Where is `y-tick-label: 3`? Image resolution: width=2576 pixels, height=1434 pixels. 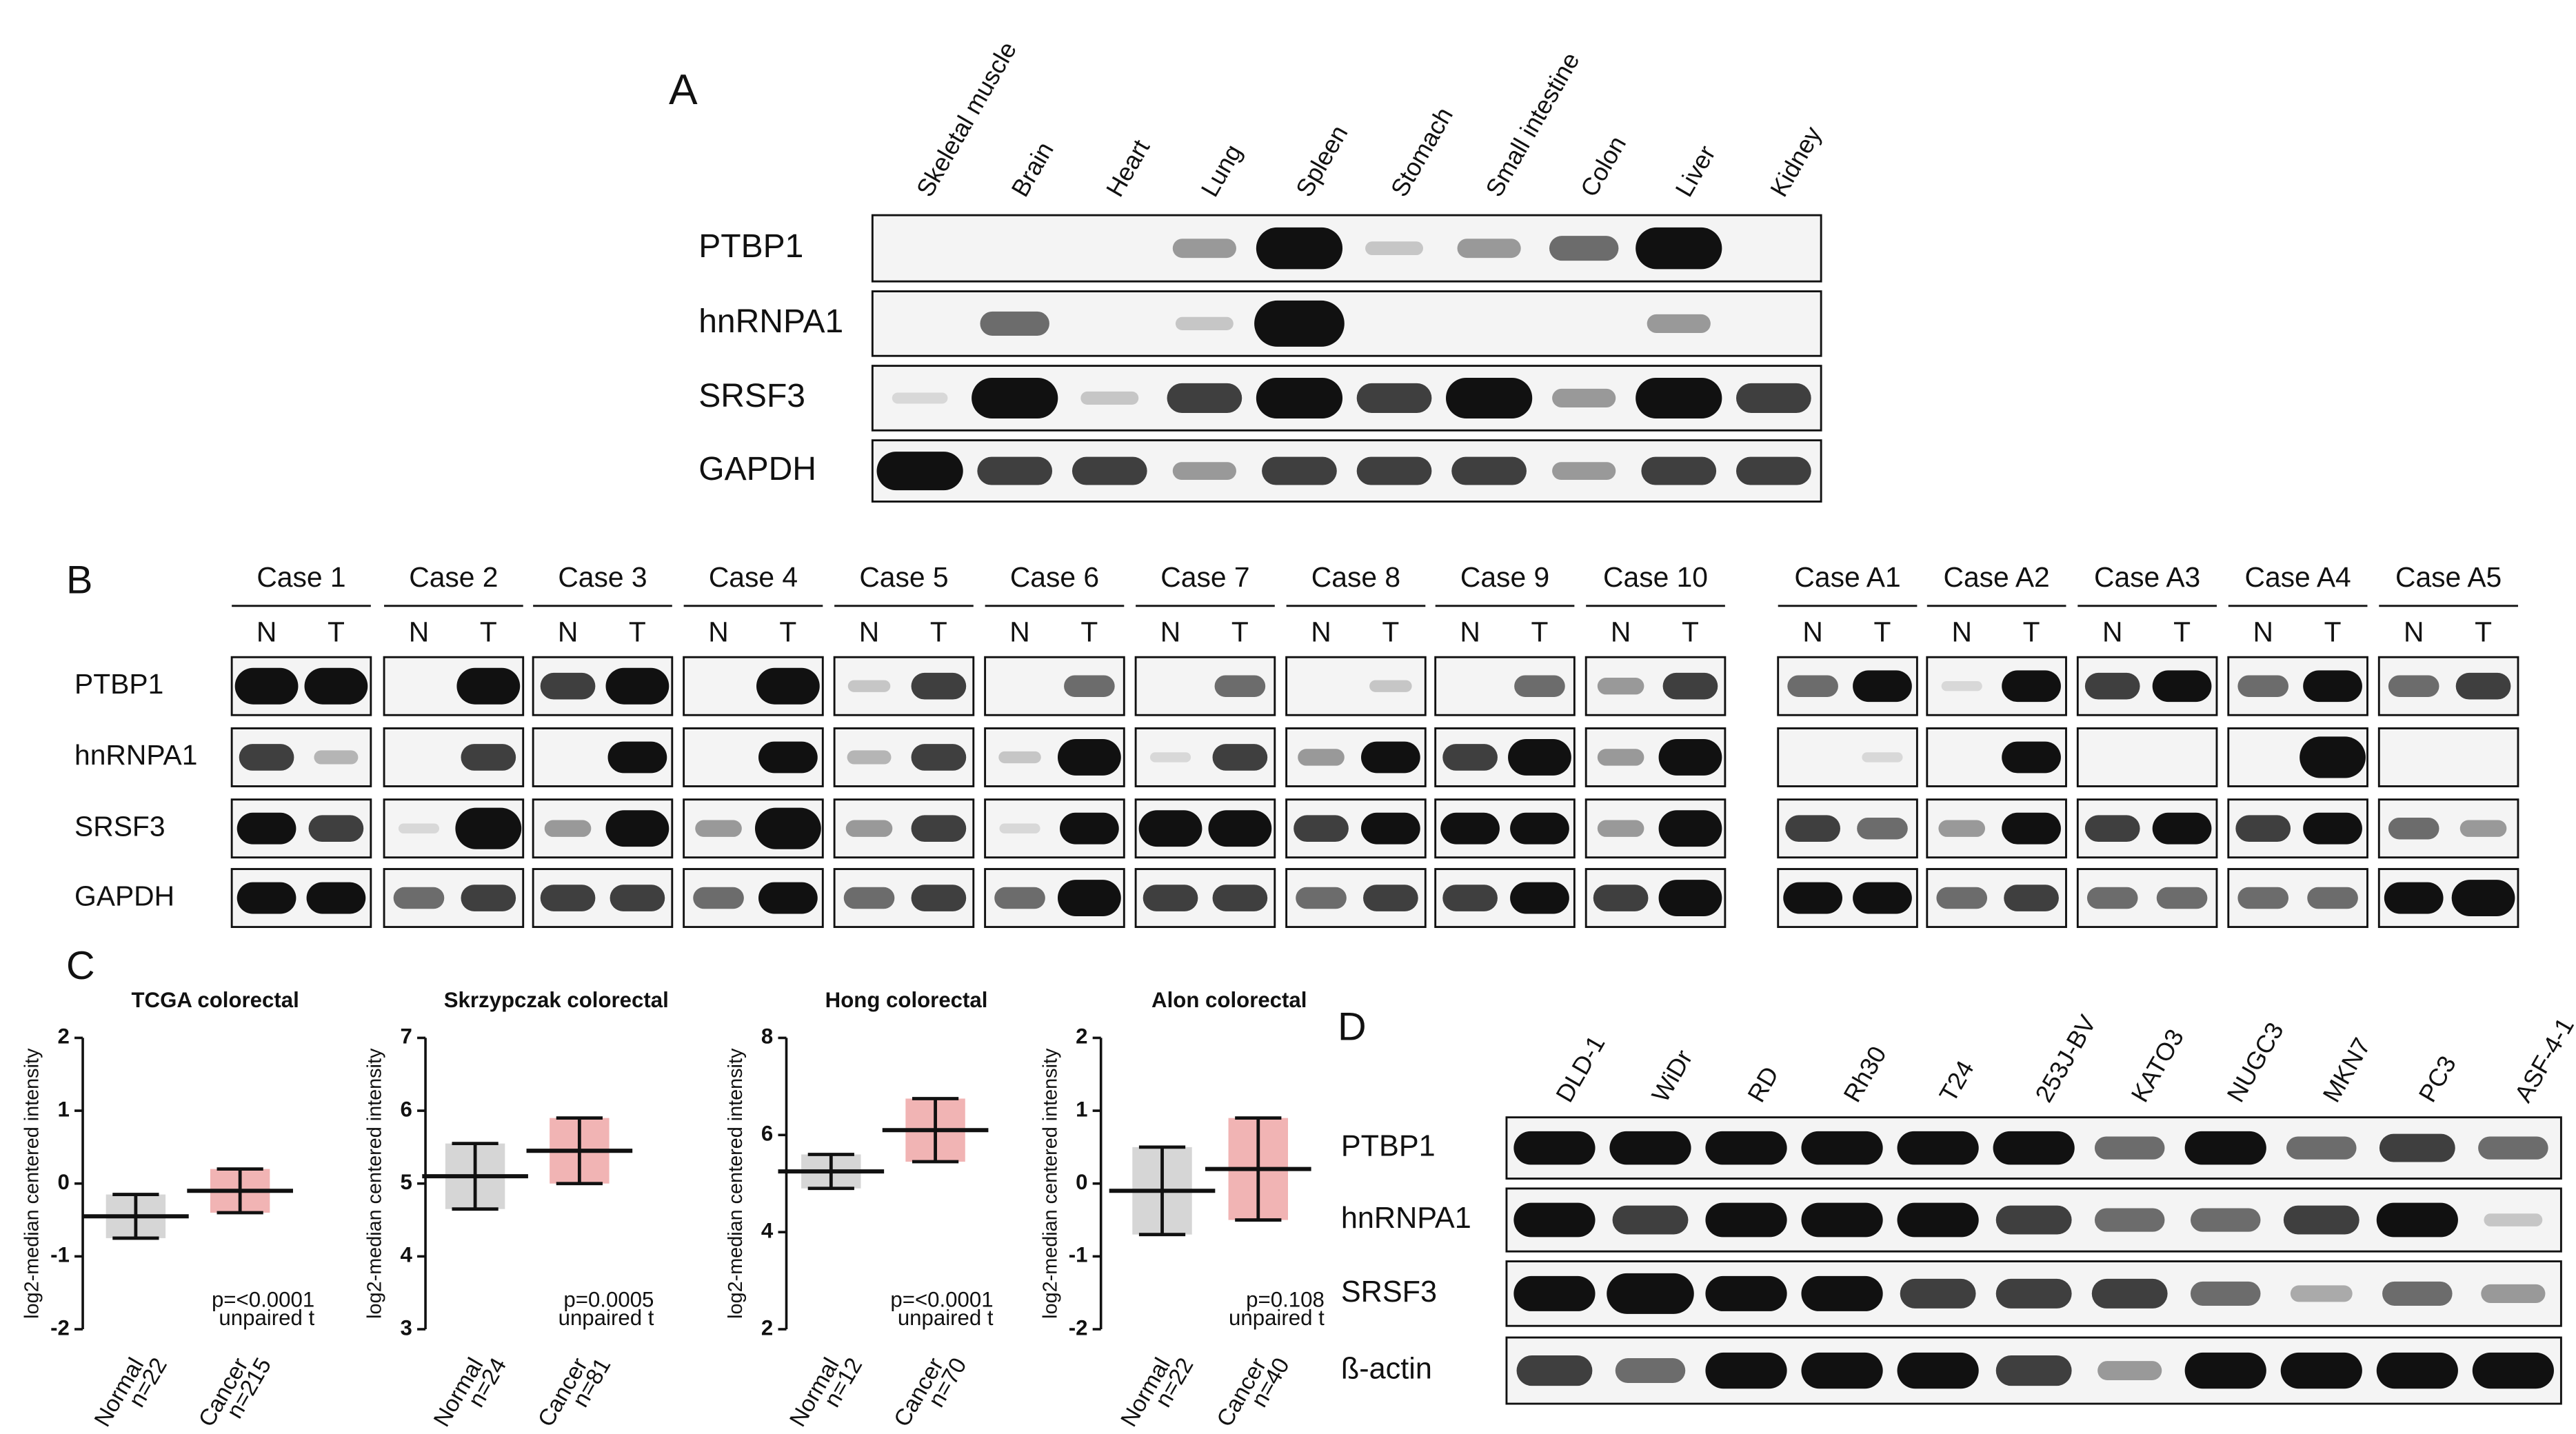
y-tick-label: 3 is located at coordinates (406, 1327).